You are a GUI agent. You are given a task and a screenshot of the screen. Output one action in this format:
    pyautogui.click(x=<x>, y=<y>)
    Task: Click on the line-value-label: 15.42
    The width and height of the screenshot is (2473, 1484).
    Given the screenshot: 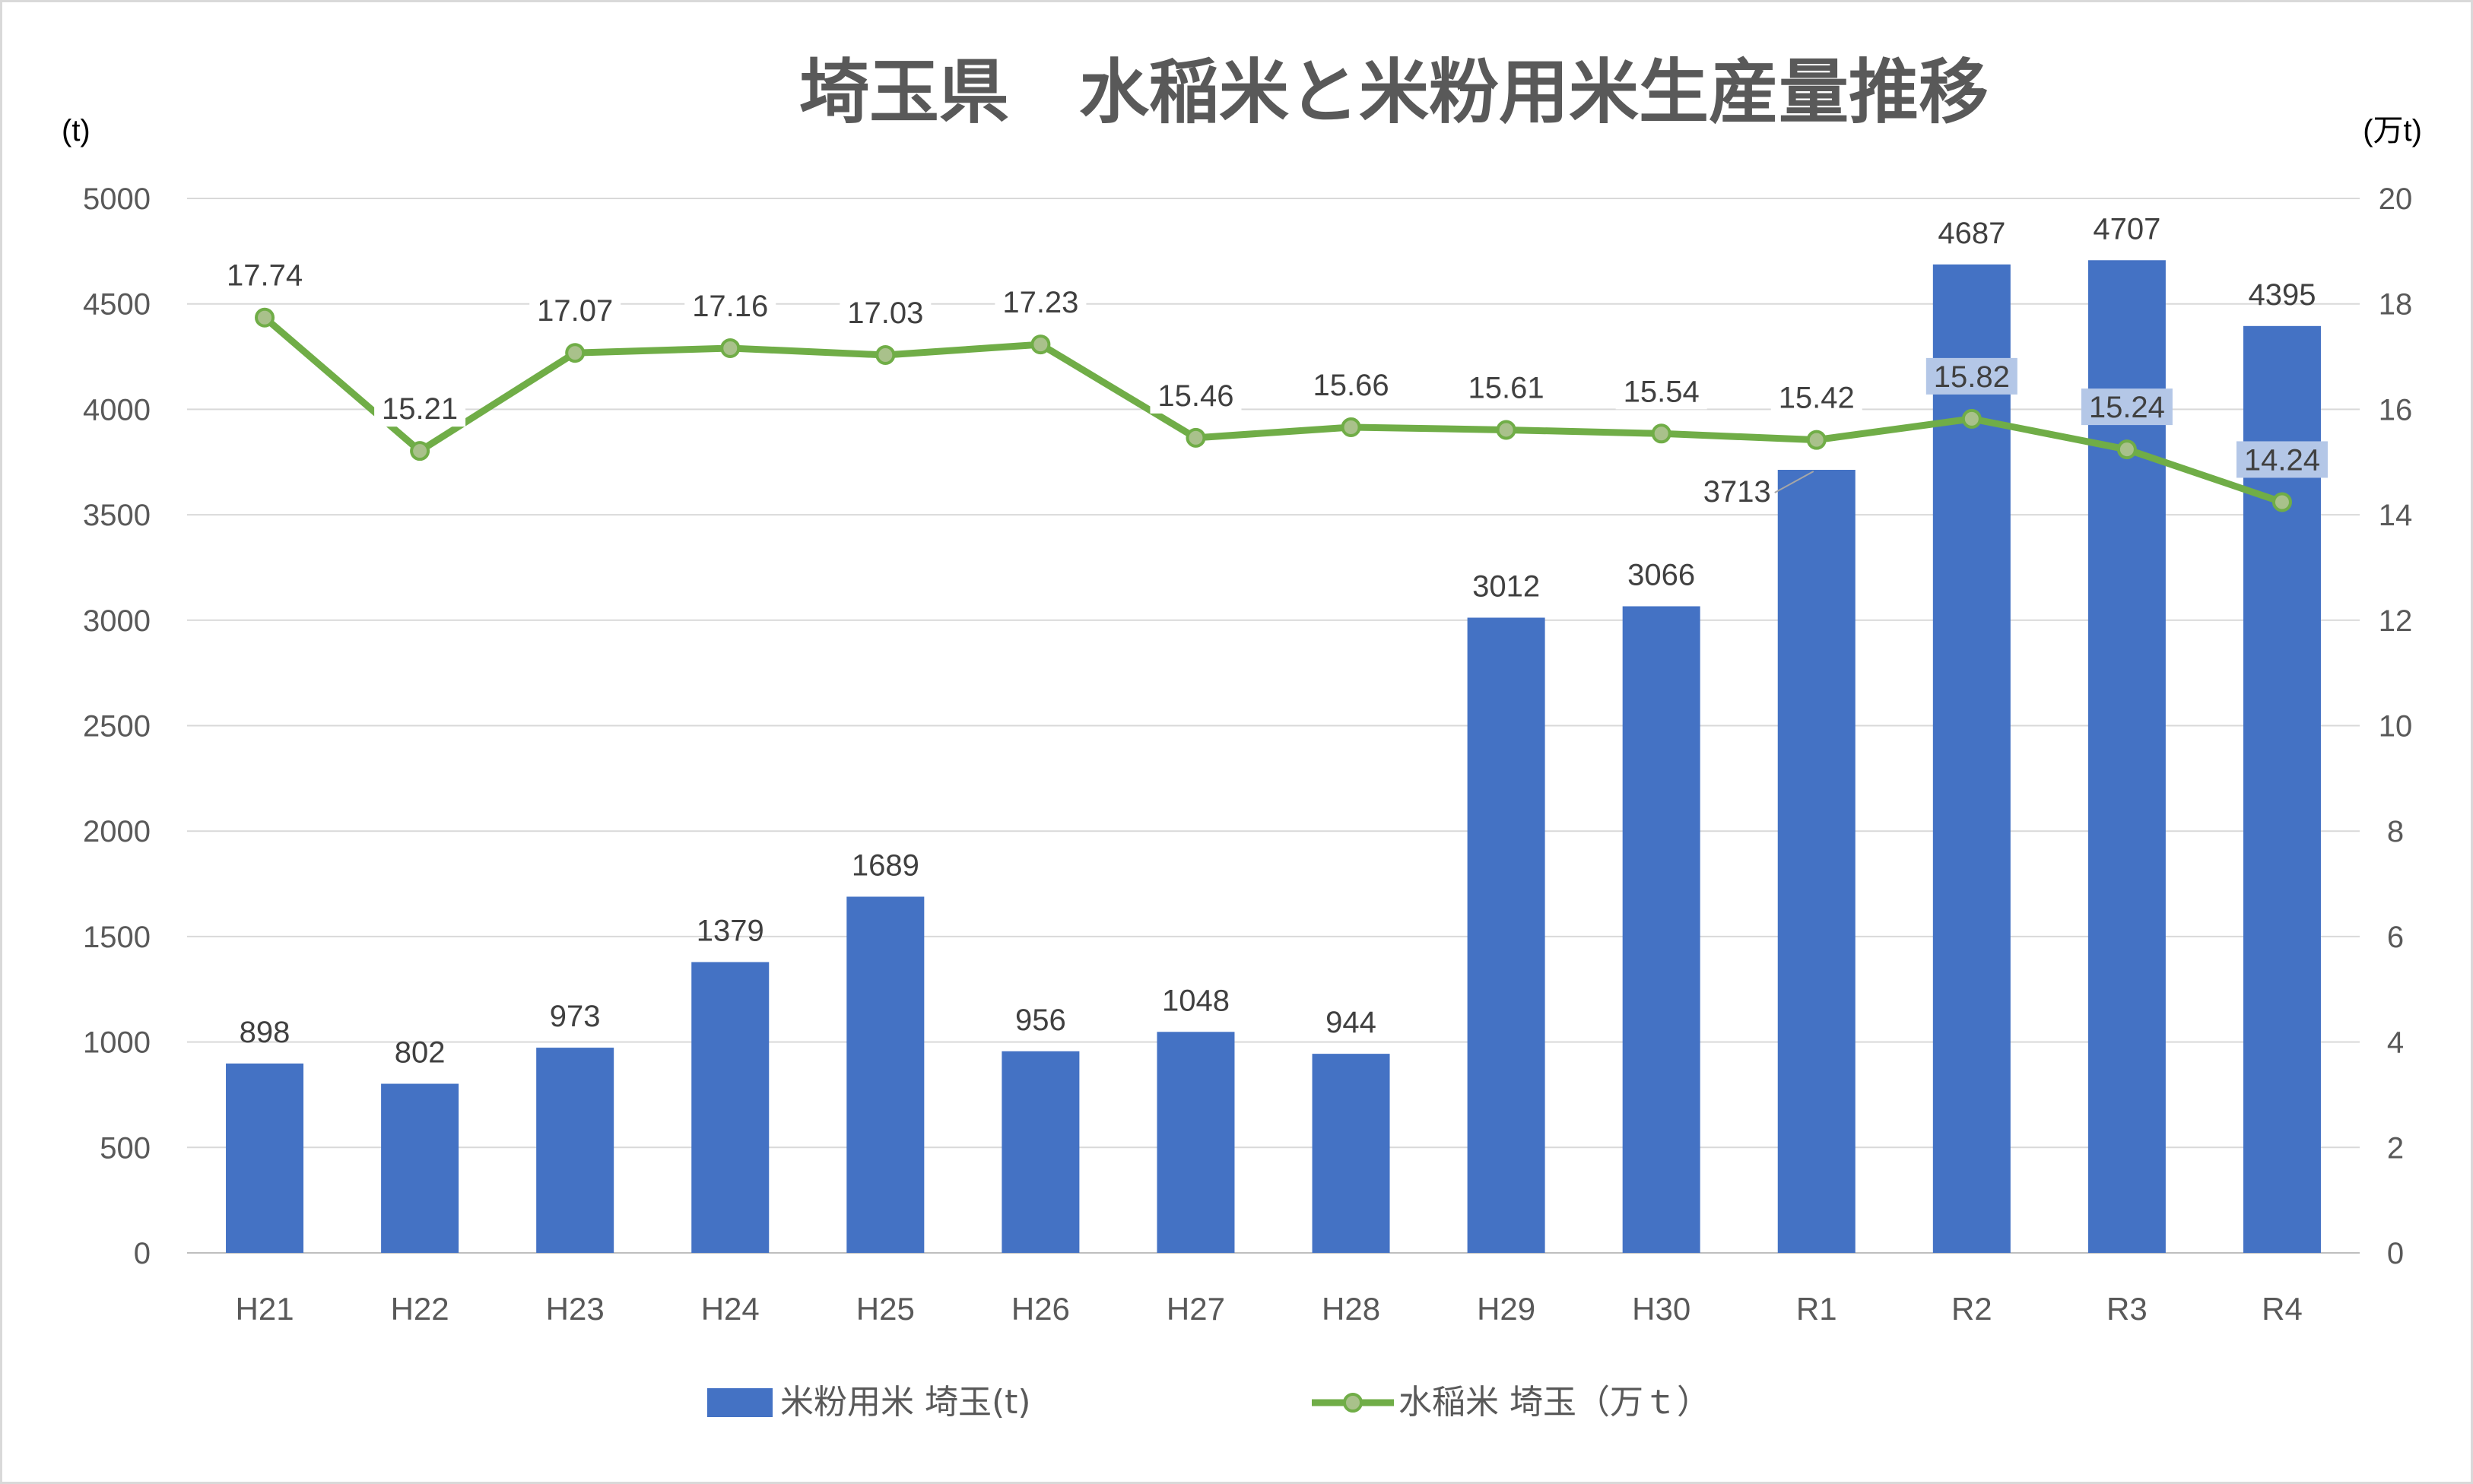 What is the action you would take?
    pyautogui.click(x=1817, y=398)
    